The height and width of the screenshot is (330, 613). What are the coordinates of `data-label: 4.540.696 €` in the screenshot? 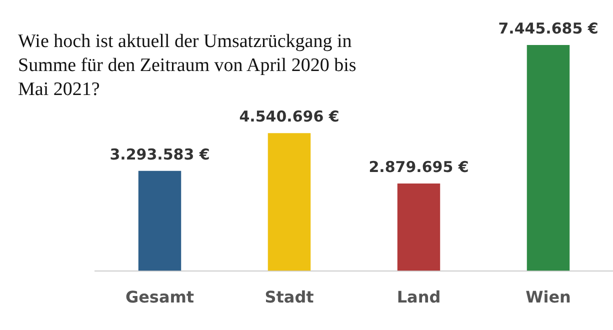 It's located at (289, 116).